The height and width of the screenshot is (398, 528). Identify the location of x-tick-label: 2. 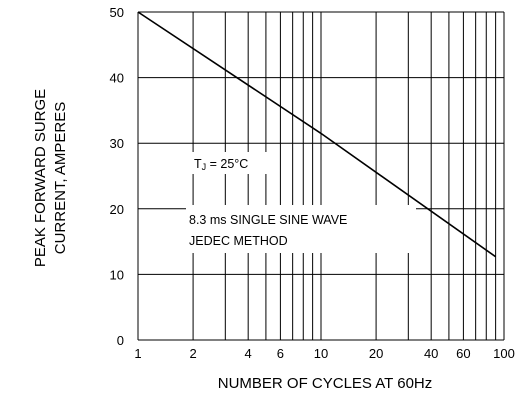
(192, 353).